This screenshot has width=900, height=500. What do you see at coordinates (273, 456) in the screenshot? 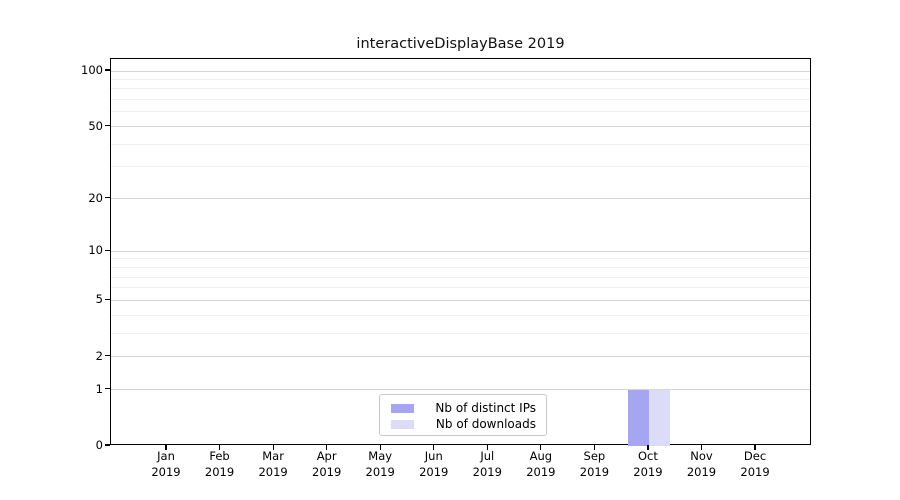
I see `x-tick-month: Mar` at bounding box center [273, 456].